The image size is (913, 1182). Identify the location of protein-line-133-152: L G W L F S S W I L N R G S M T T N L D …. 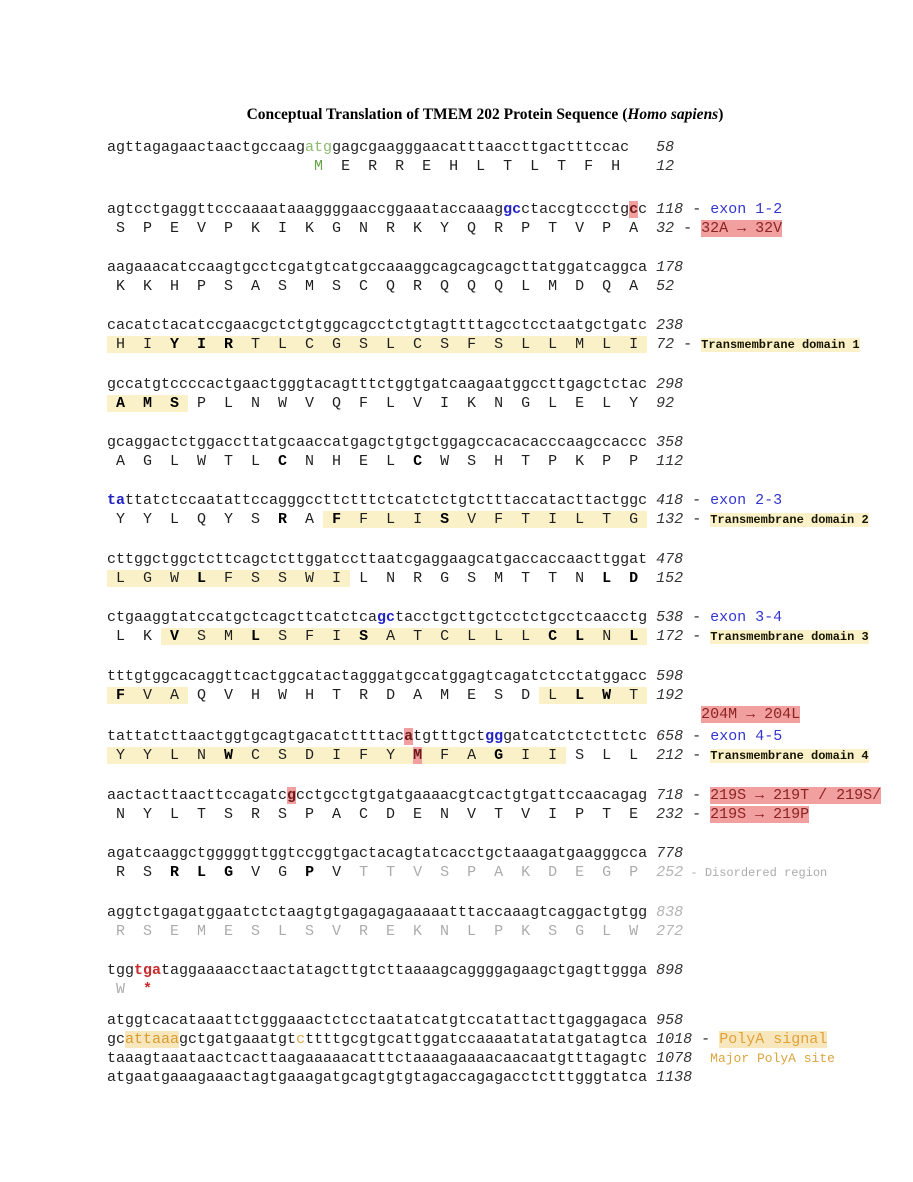
(510, 578).